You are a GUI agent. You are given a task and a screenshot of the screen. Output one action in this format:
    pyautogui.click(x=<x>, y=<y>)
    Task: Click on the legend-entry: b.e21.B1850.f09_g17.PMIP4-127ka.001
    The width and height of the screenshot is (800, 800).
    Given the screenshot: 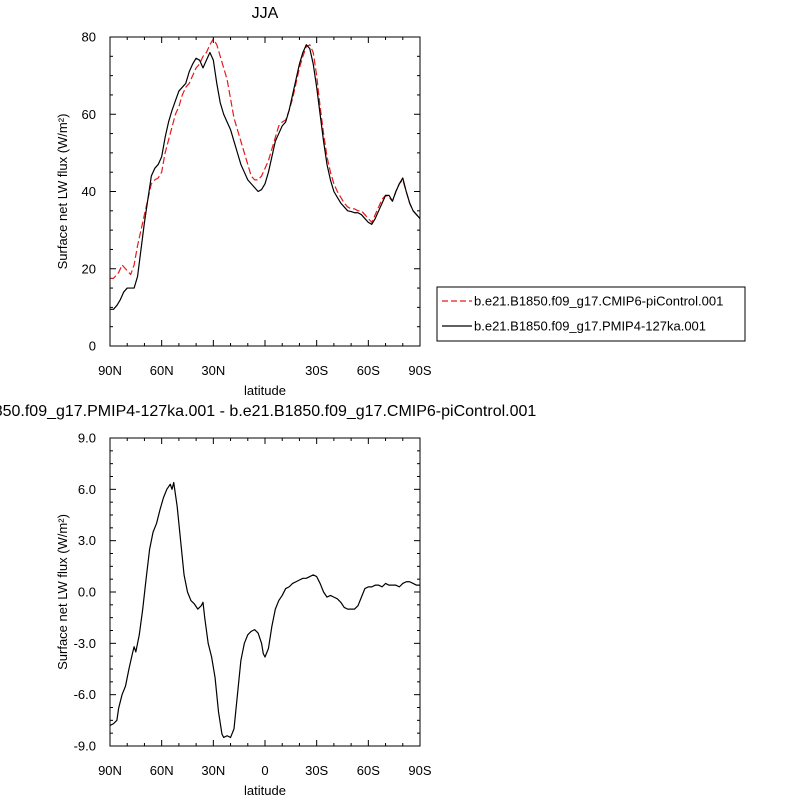 What is the action you would take?
    pyautogui.click(x=590, y=326)
    